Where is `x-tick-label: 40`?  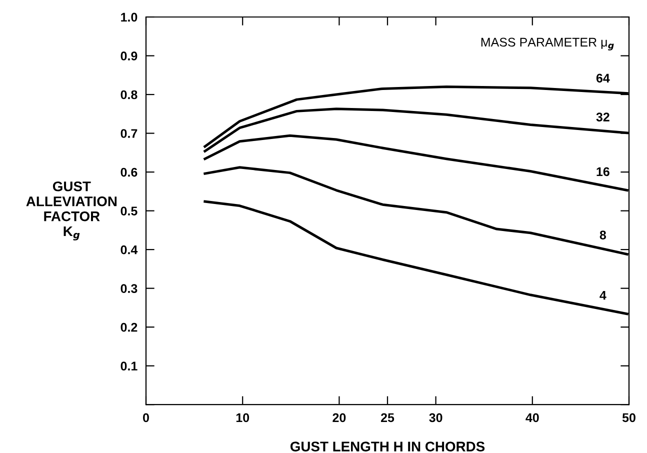 x-tick-label: 40 is located at coordinates (532, 417).